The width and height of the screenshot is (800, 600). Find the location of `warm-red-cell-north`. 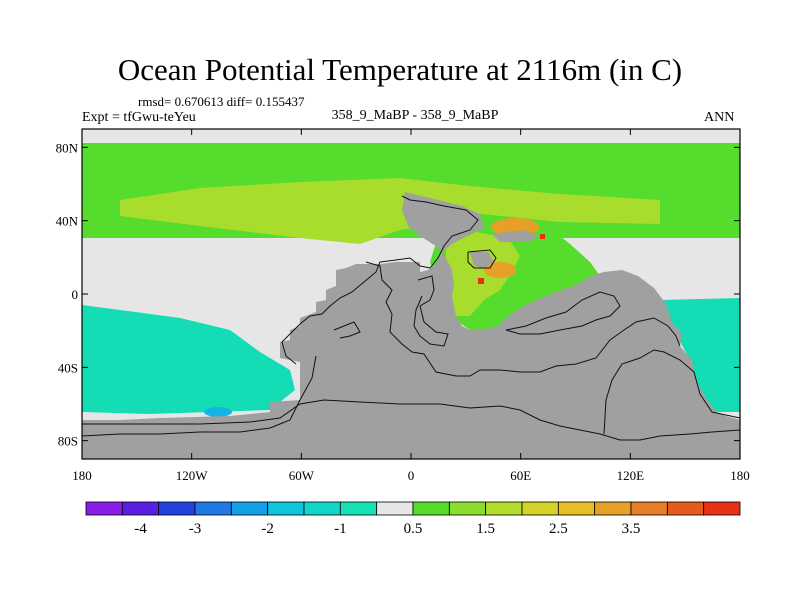

warm-red-cell-north is located at coordinates (542, 236).